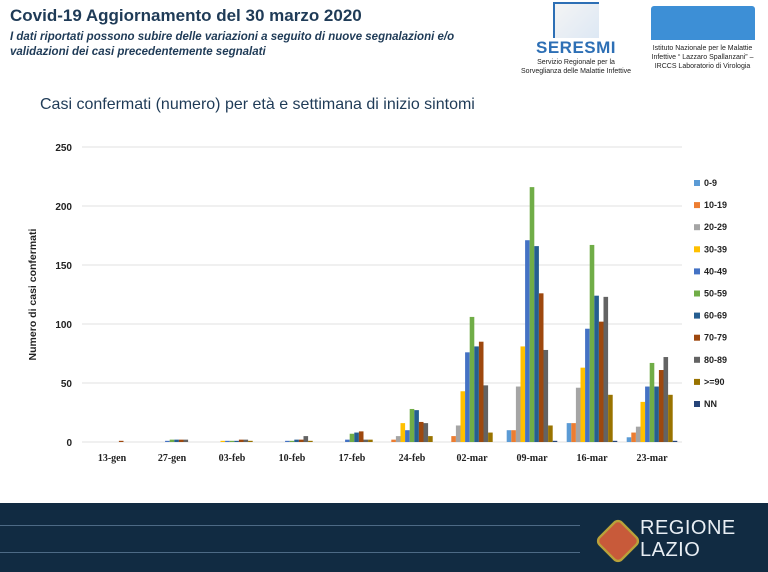  I want to click on y-tick-label: 100, so click(63, 325).